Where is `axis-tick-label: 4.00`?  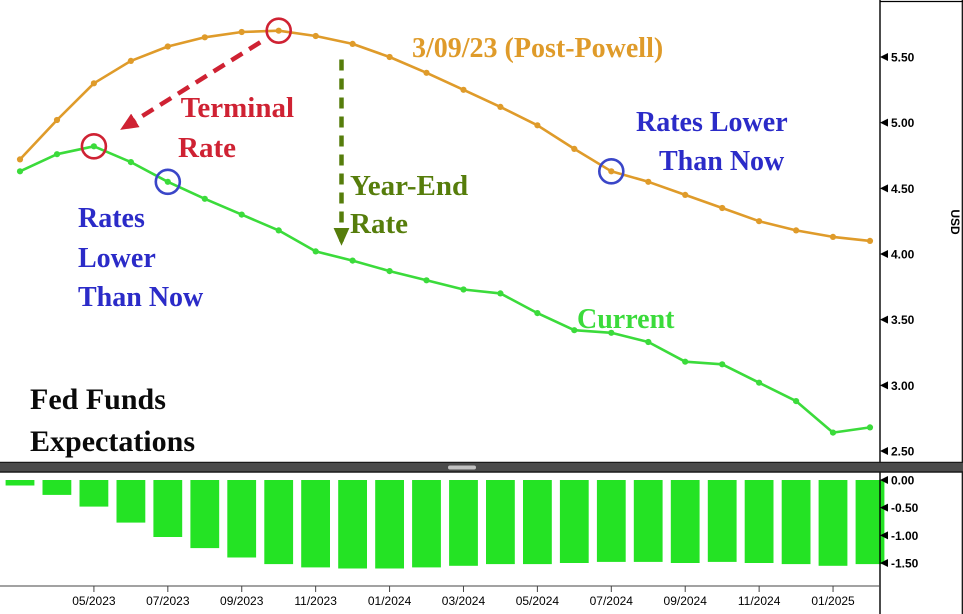 axis-tick-label: 4.00 is located at coordinates (903, 254).